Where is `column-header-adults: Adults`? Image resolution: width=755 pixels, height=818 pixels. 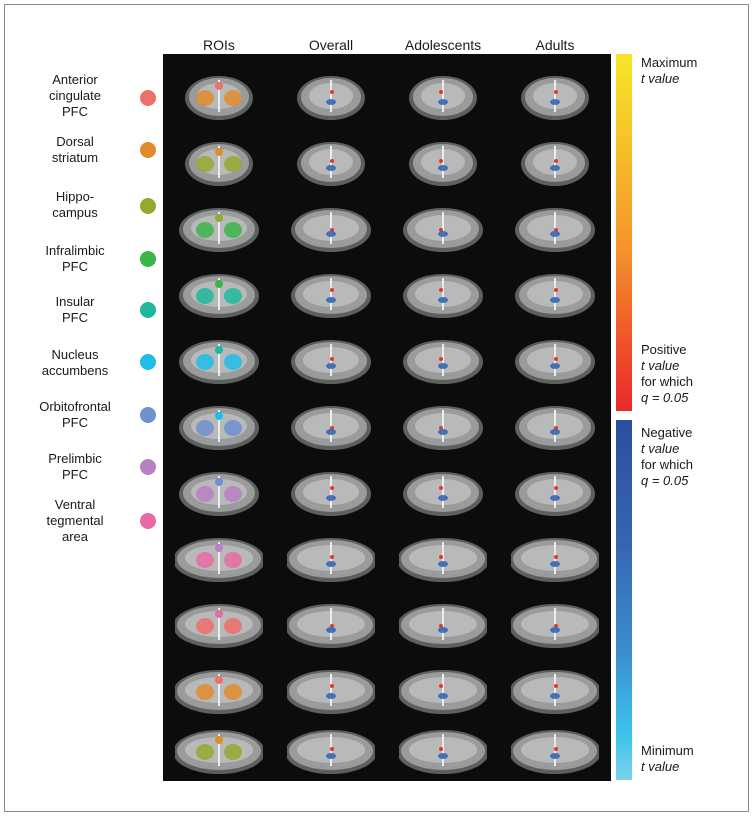 column-header-adults: Adults is located at coordinates (555, 45).